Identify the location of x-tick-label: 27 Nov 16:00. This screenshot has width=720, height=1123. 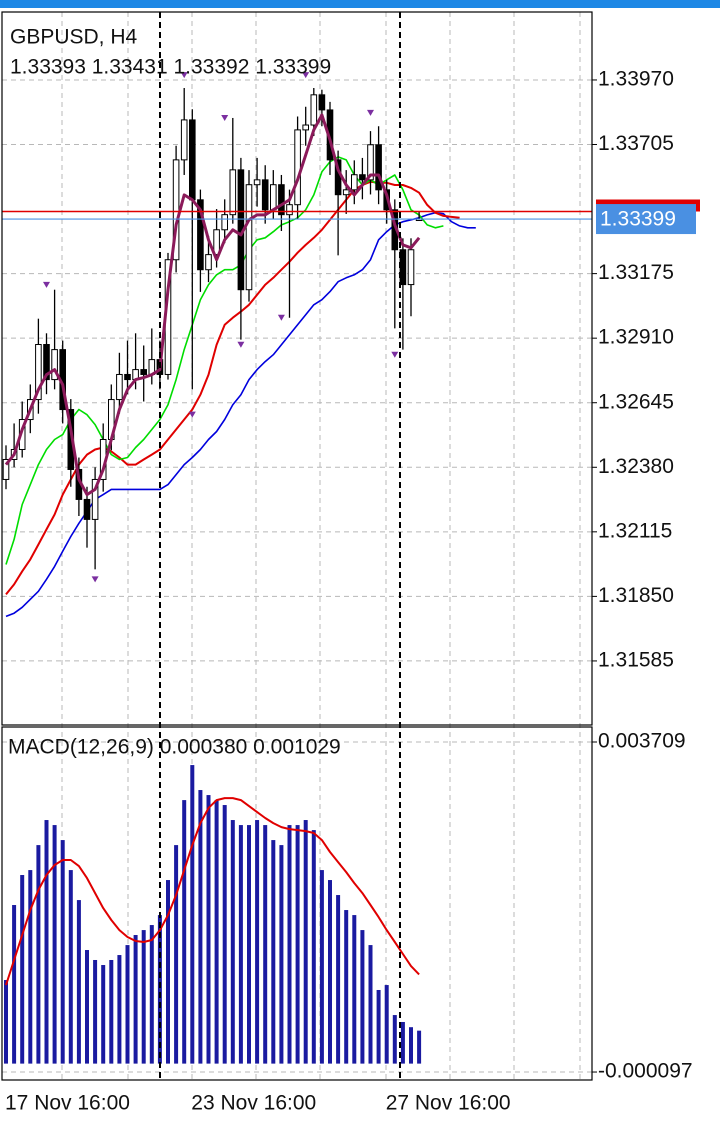
(448, 1103).